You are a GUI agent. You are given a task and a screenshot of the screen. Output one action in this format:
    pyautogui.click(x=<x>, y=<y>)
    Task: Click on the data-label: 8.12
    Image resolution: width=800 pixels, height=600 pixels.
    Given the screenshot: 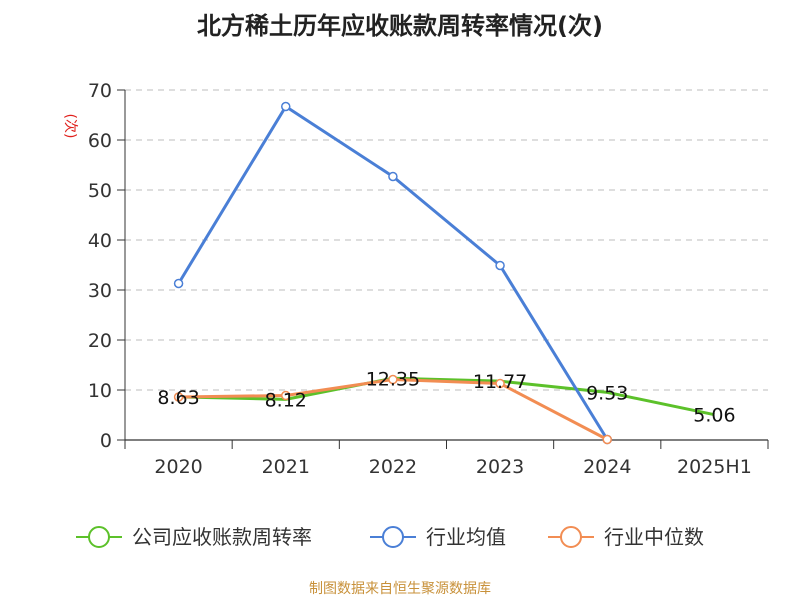 What is the action you would take?
    pyautogui.click(x=286, y=400)
    